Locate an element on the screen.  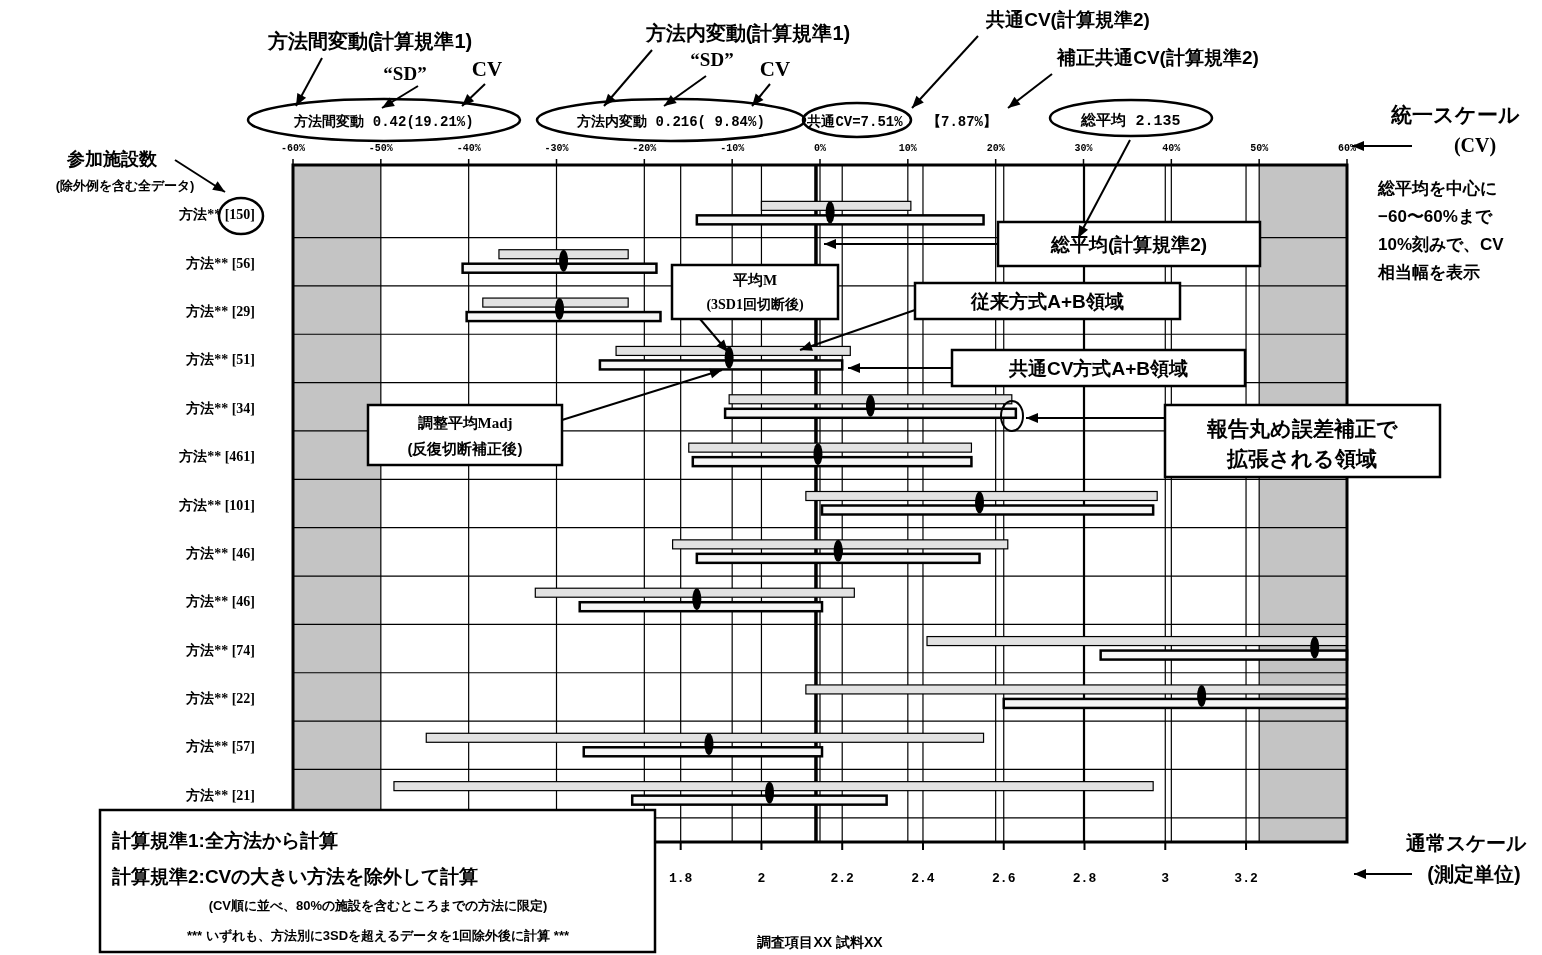
x-tick-label: 2.4 is located at coordinates (923, 878).